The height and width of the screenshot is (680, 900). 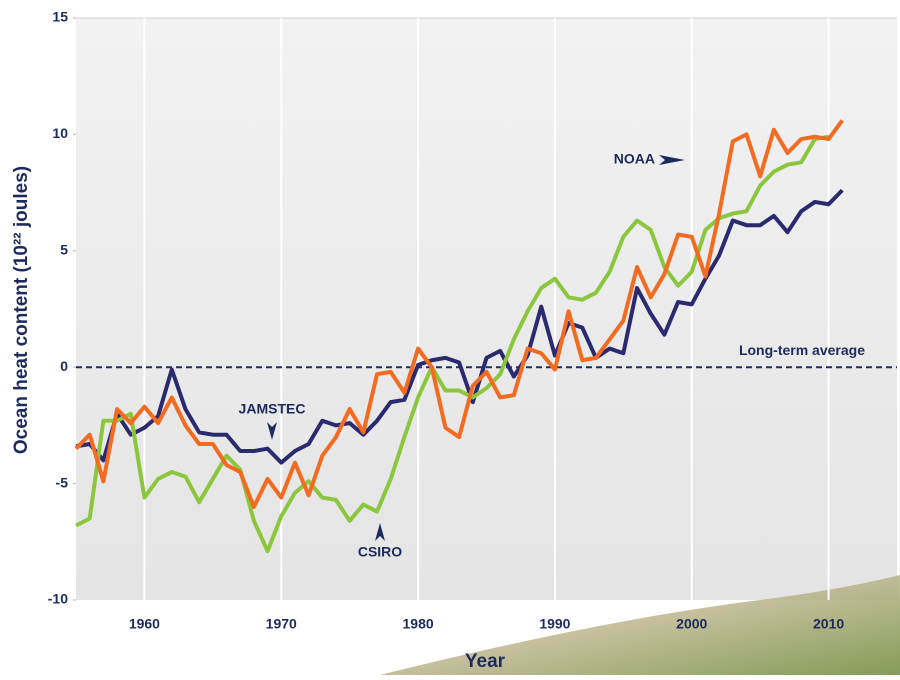 I want to click on x-tick-label: 1980, so click(x=418, y=624).